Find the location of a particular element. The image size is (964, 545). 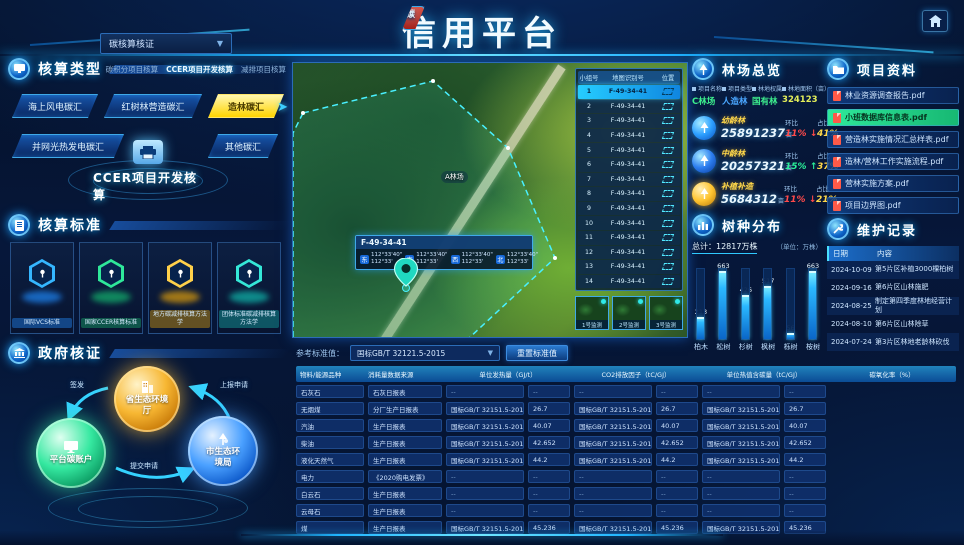

standard-card: 国家CCER核算标准 is located at coordinates (111, 288).